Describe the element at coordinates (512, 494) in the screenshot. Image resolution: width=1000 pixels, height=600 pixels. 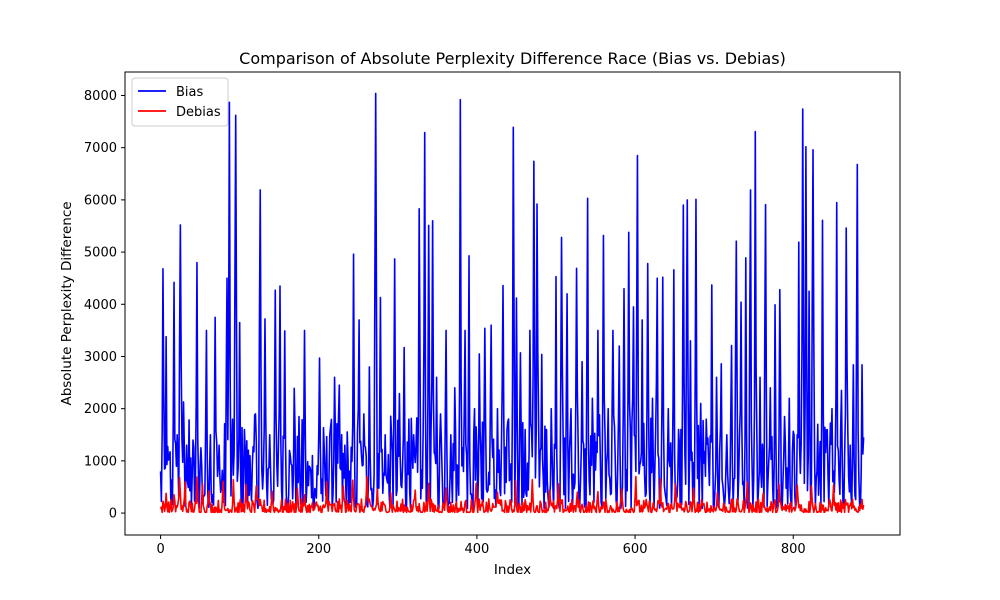
I see `series-line-debias` at that location.